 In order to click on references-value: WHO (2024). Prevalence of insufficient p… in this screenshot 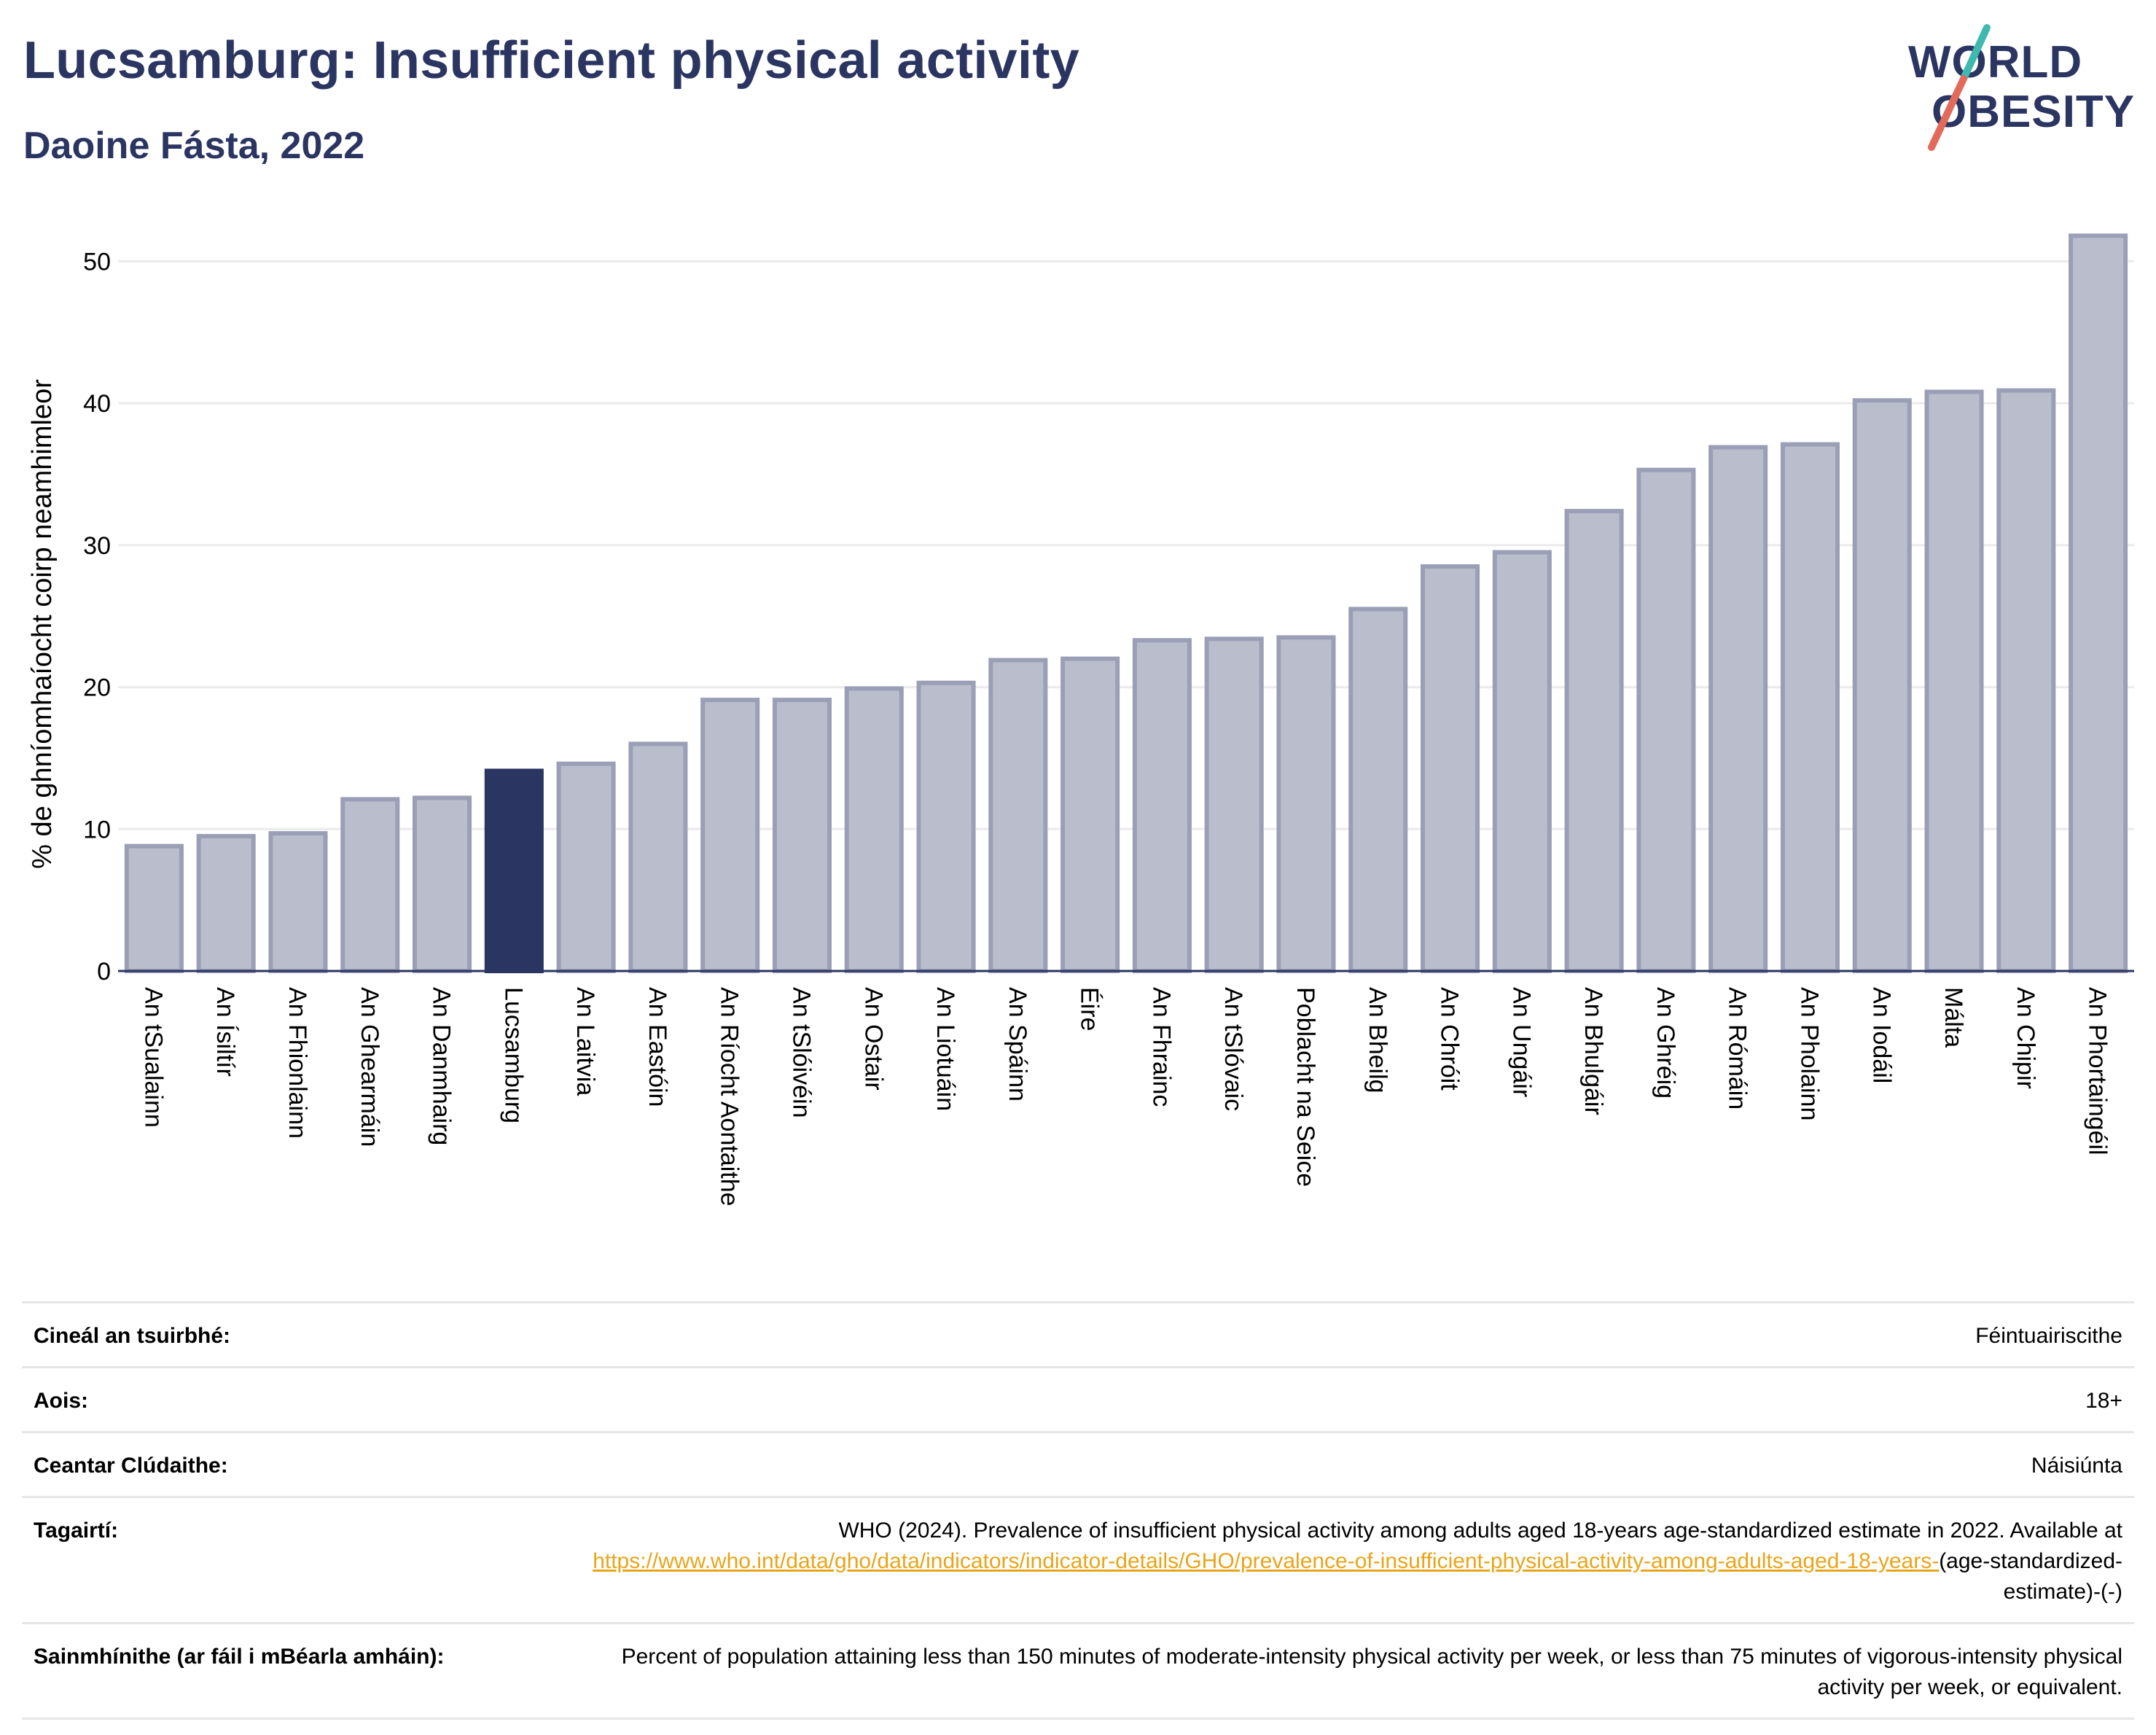, I will do `click(1345, 1560)`.